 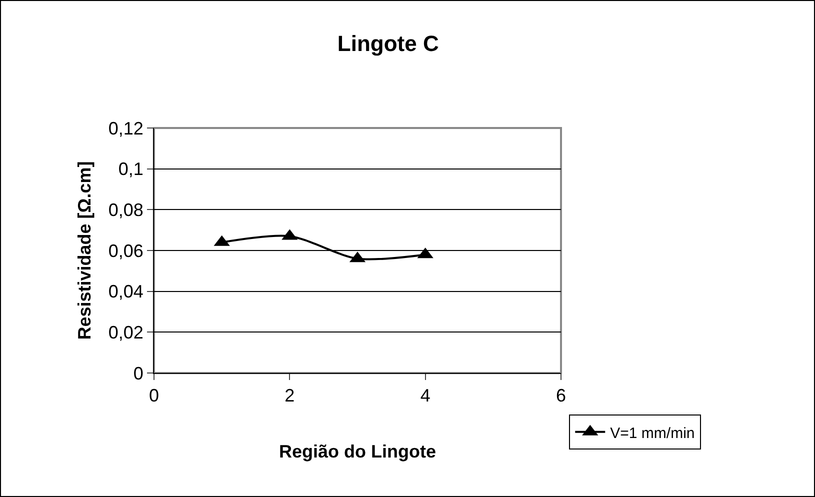 What do you see at coordinates (561, 396) in the screenshot?
I see `x-tick-label: 6` at bounding box center [561, 396].